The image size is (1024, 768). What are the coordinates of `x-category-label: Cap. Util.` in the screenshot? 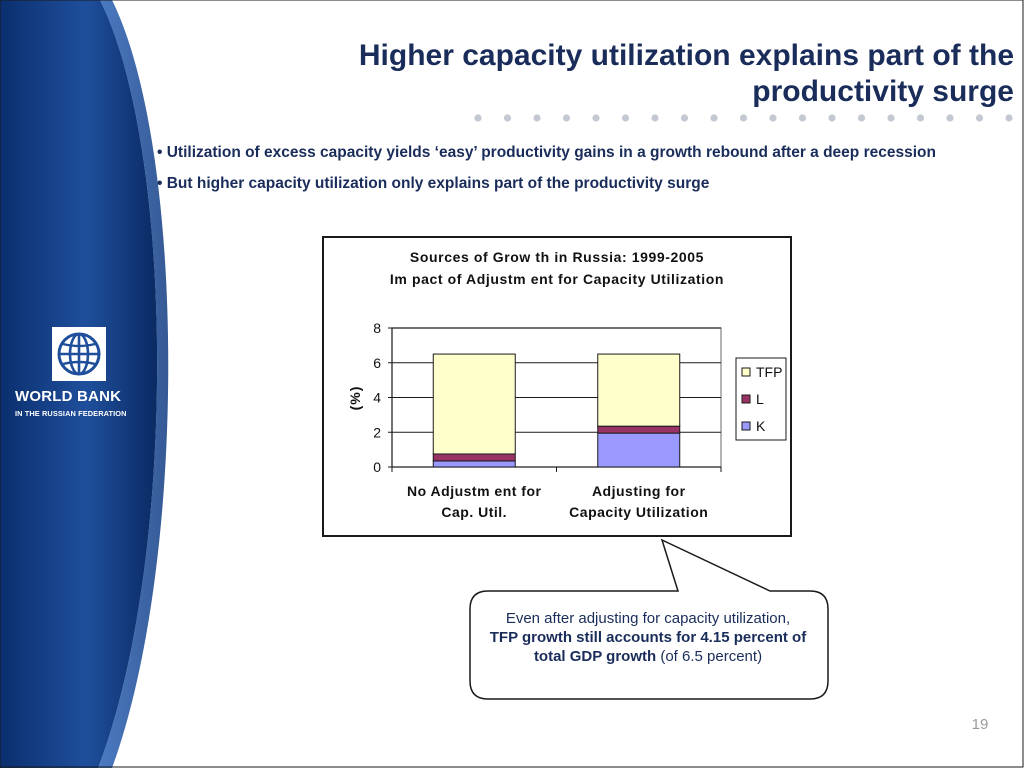 It's located at (474, 512).